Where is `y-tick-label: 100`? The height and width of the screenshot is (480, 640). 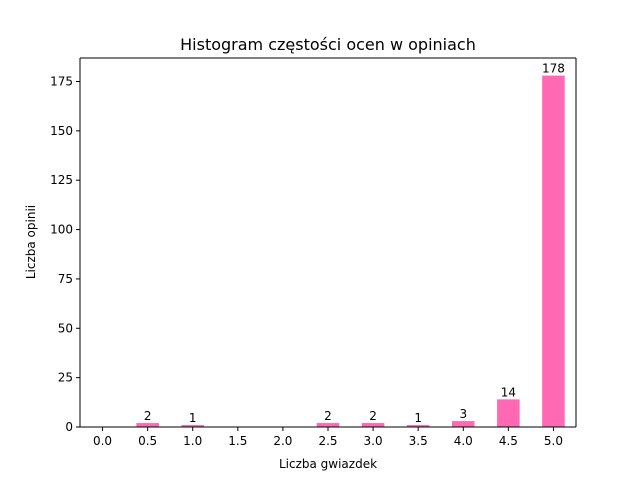
y-tick-label: 100 is located at coordinates (61, 230).